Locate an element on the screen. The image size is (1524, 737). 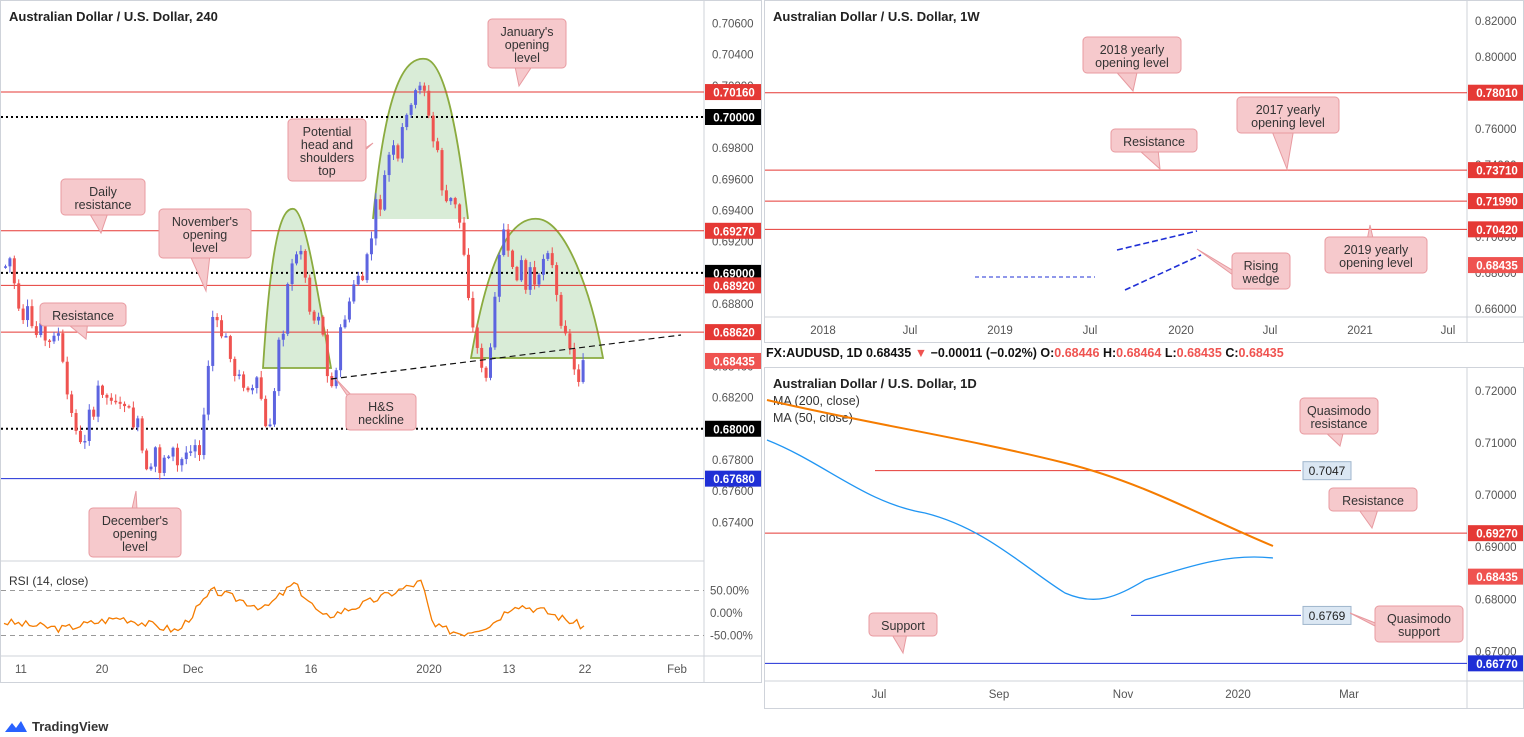
callout-2019-yearly is located at coordinates (1376, 255).